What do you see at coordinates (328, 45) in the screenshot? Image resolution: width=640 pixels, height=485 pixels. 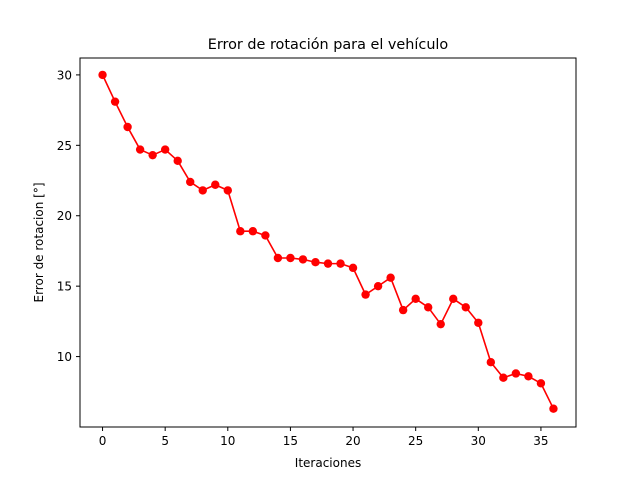 I see `chart-title: Error de rotación para el vehículo` at bounding box center [328, 45].